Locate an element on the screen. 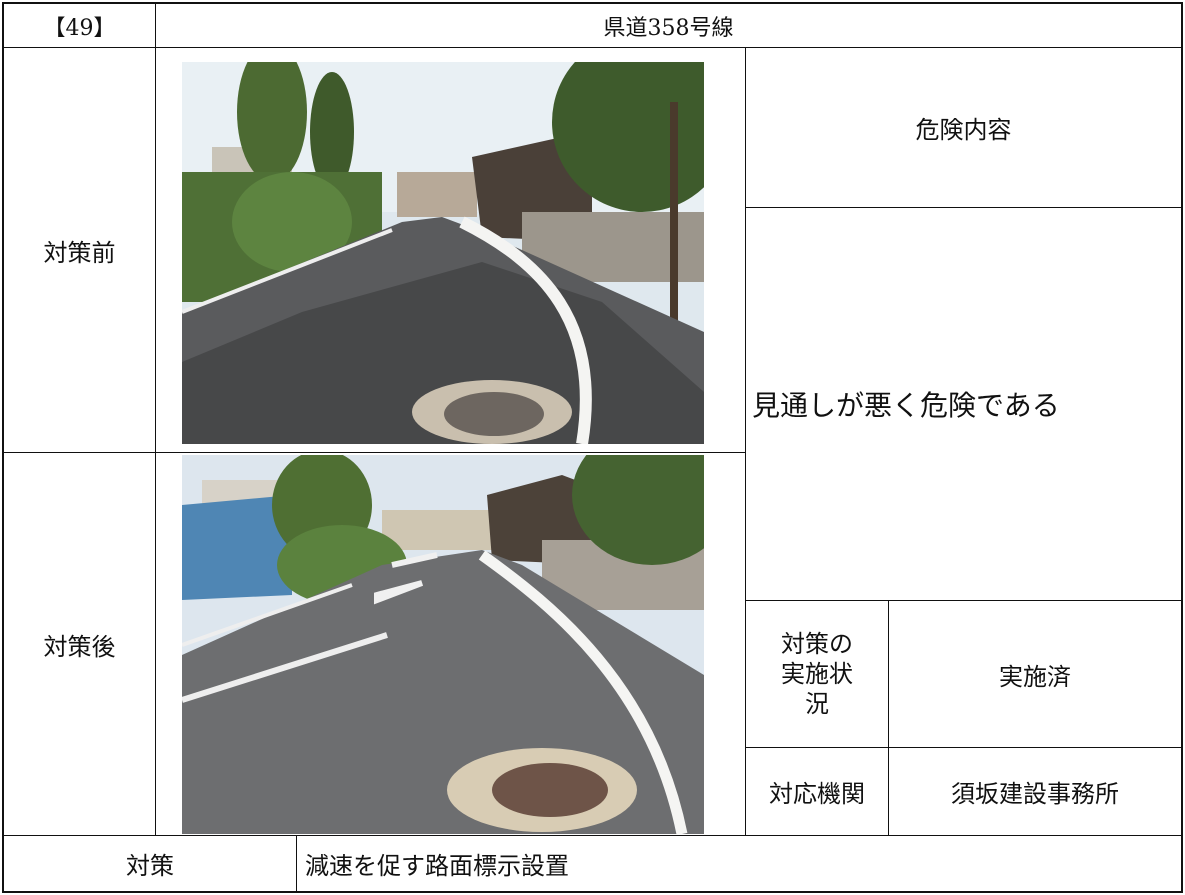 This screenshot has width=1185, height=895. risk-heading: 危険内容 is located at coordinates (963, 130).